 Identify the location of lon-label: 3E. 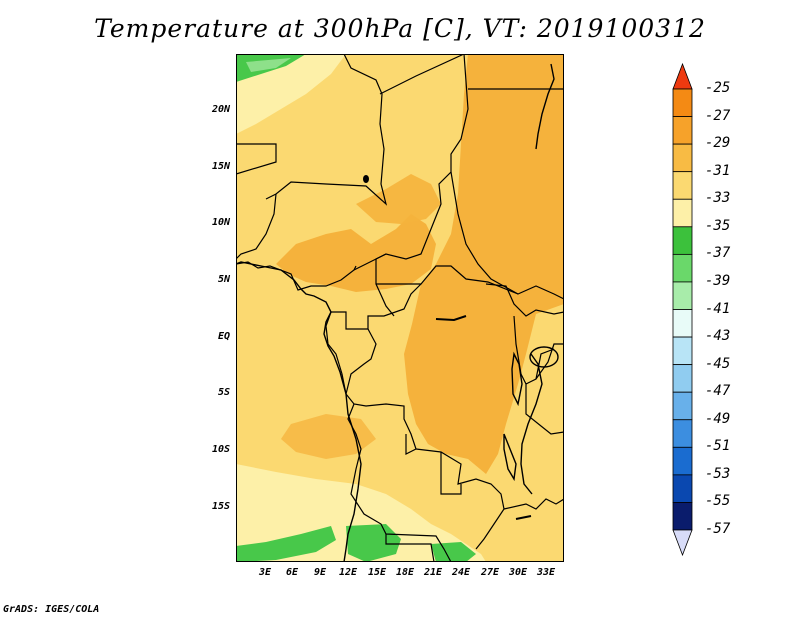
(265, 572).